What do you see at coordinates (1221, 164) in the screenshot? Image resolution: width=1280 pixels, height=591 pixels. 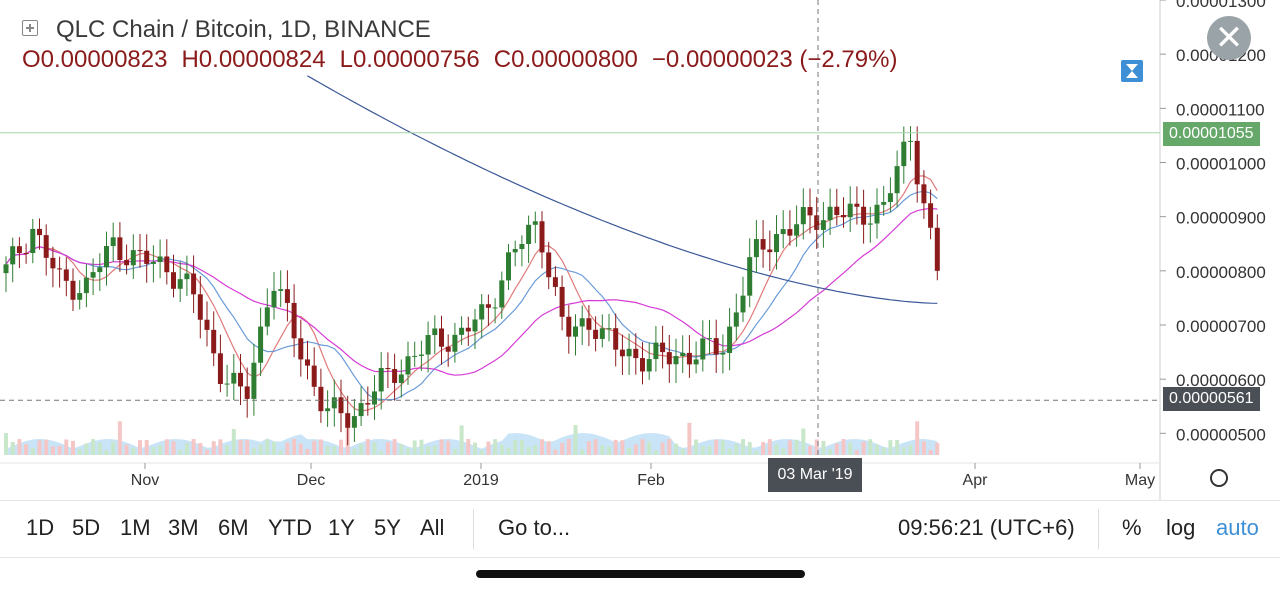 I see `price-tick-label: 0.00001000` at bounding box center [1221, 164].